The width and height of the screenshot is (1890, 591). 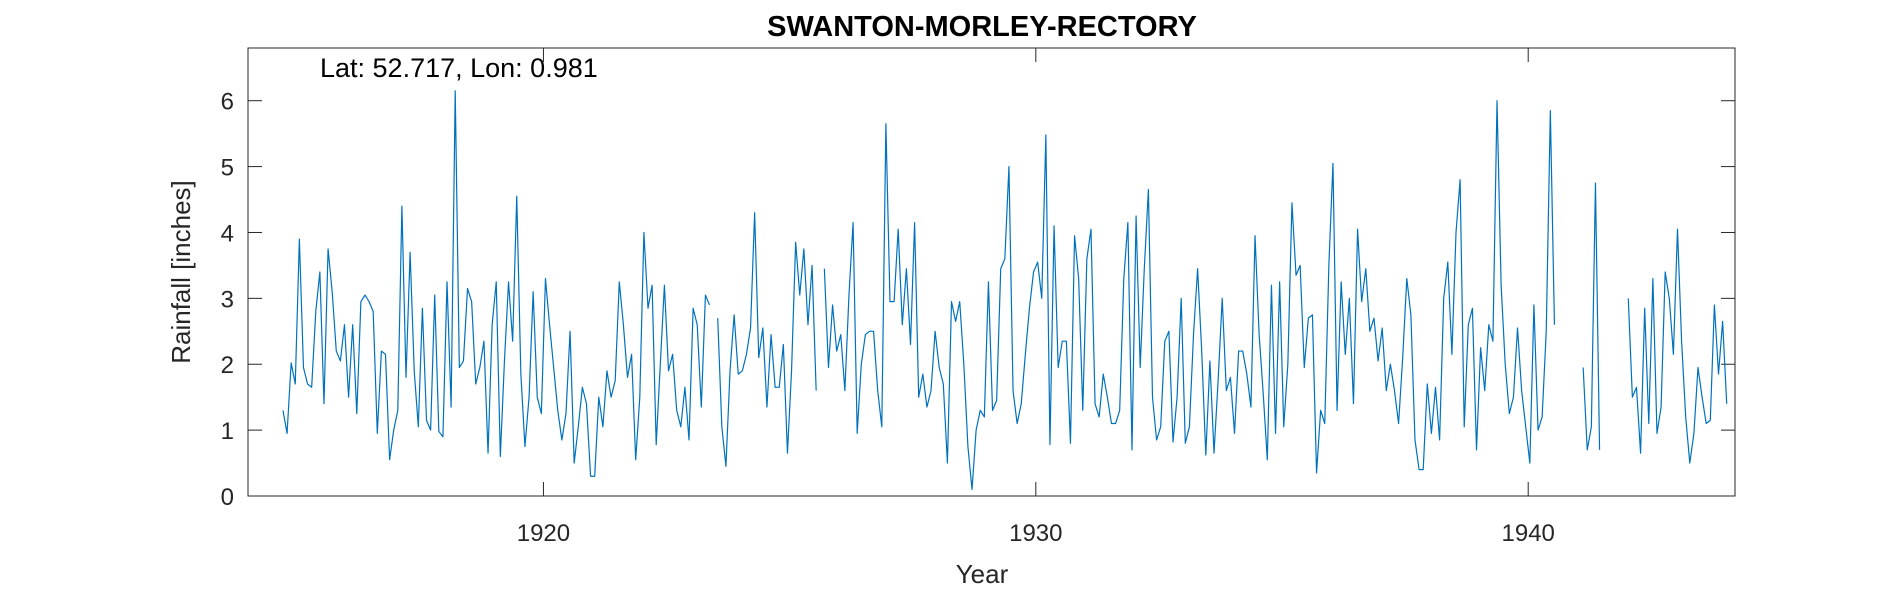 What do you see at coordinates (227, 299) in the screenshot?
I see `y-tick-label: 3` at bounding box center [227, 299].